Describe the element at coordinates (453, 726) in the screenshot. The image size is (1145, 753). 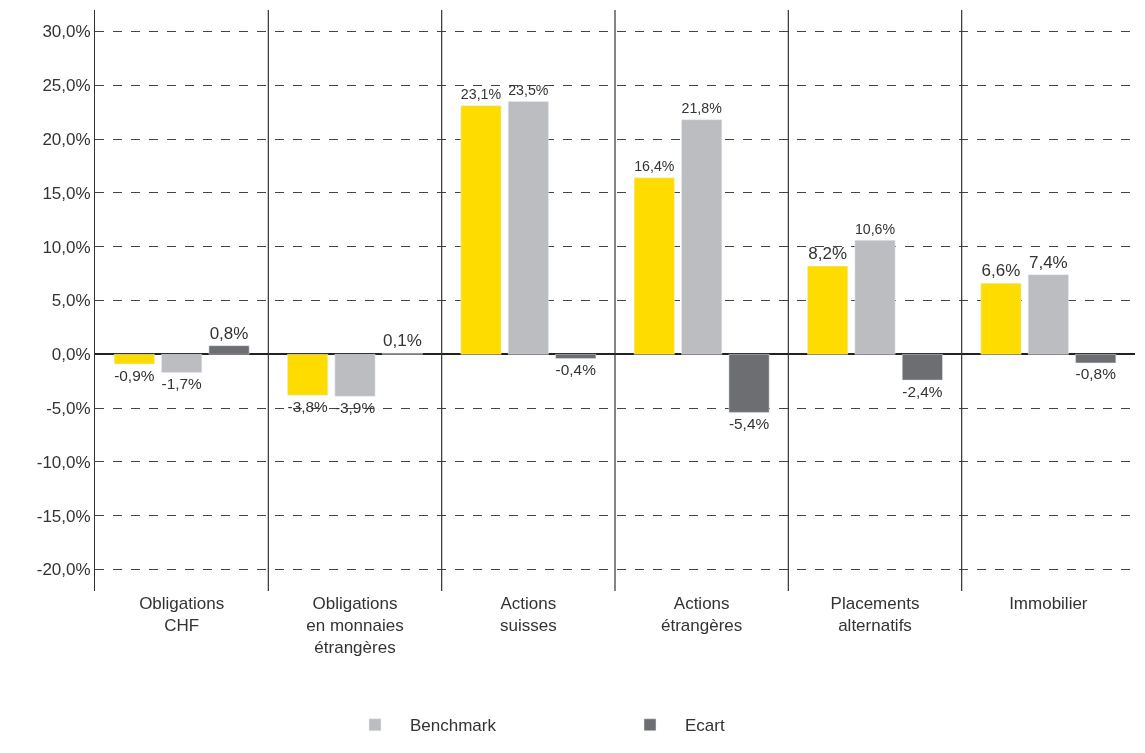
I see `legend-label: Benchmark` at that location.